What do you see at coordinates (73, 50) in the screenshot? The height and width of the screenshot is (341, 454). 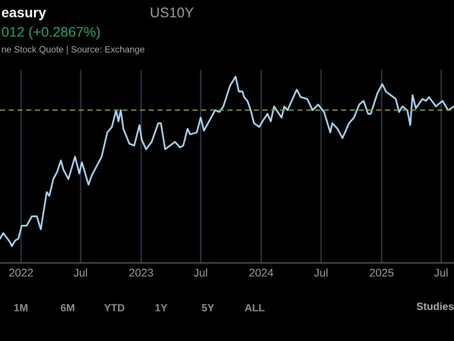 I see `text: ne Stock Quote | Source: Exchange` at bounding box center [73, 50].